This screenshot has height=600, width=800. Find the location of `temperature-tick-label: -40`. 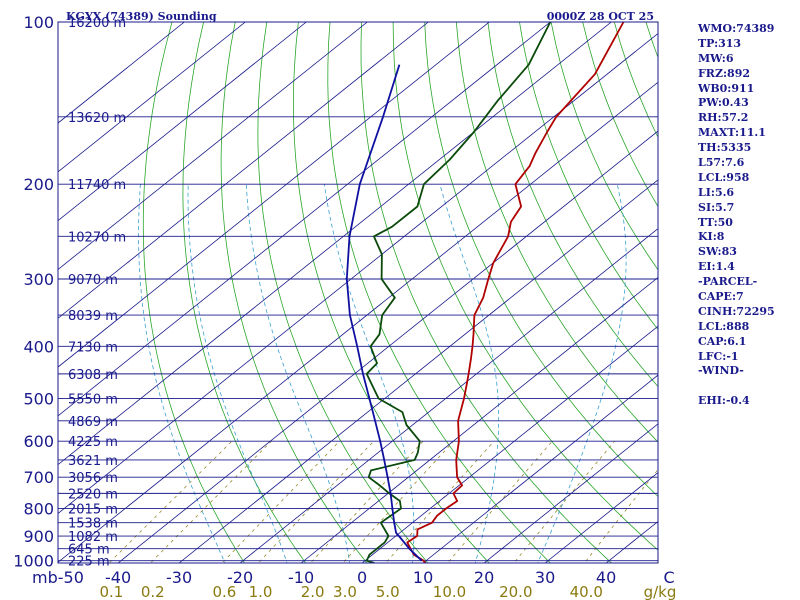

temperature-tick-label: -40 is located at coordinates (118, 577).